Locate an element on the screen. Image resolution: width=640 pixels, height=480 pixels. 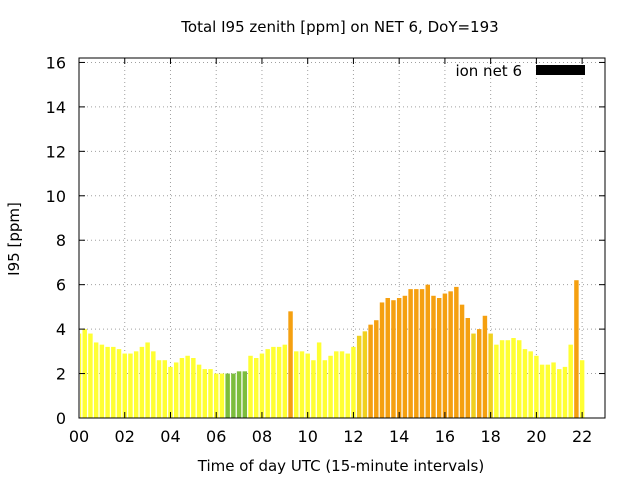
y-tick-label: 14 is located at coordinates (56, 107).